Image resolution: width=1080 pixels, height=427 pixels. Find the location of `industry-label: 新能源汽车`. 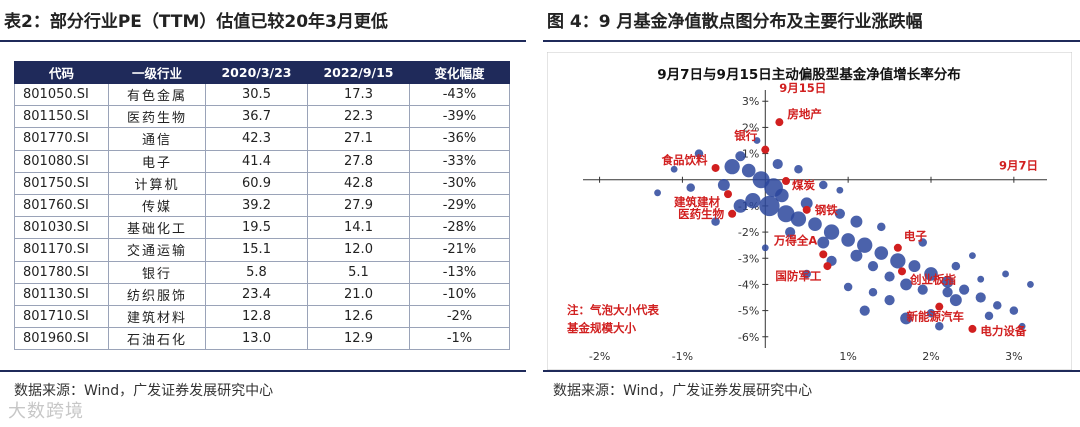

industry-label: 新能源汽车 is located at coordinates (936, 317).